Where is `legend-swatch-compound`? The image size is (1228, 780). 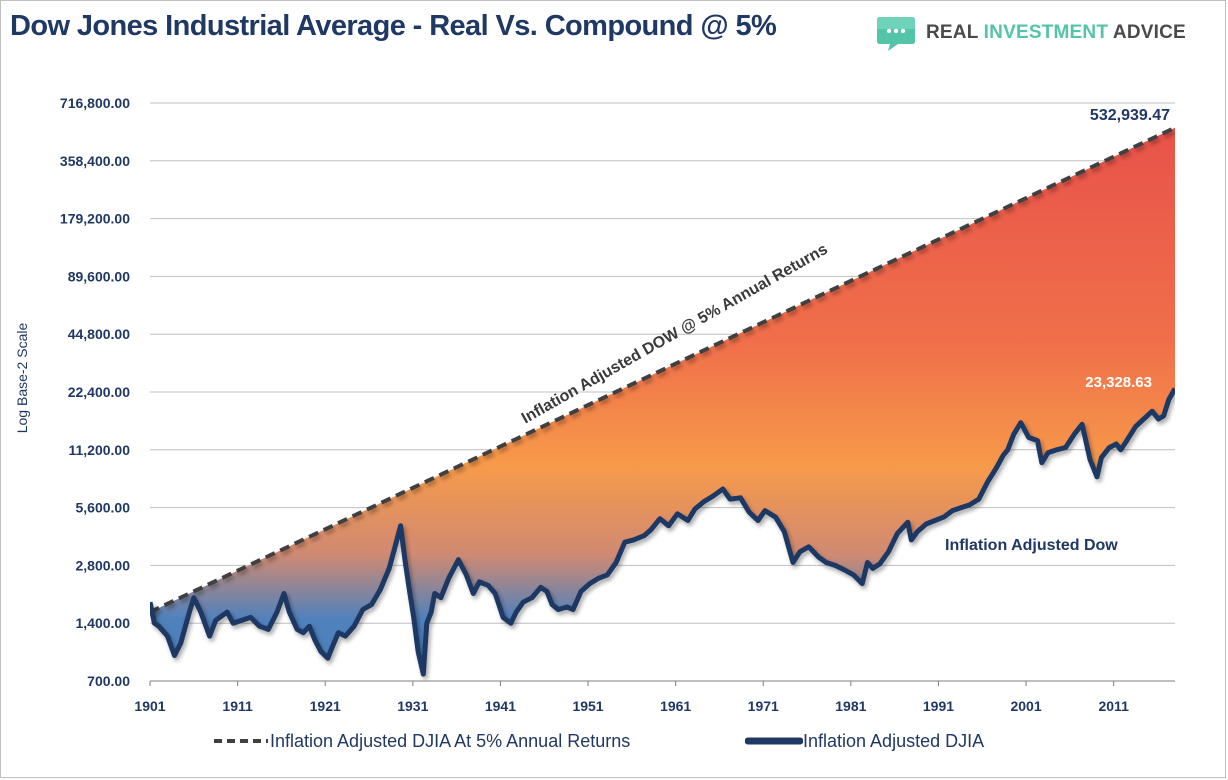
legend-swatch-compound is located at coordinates (241, 741).